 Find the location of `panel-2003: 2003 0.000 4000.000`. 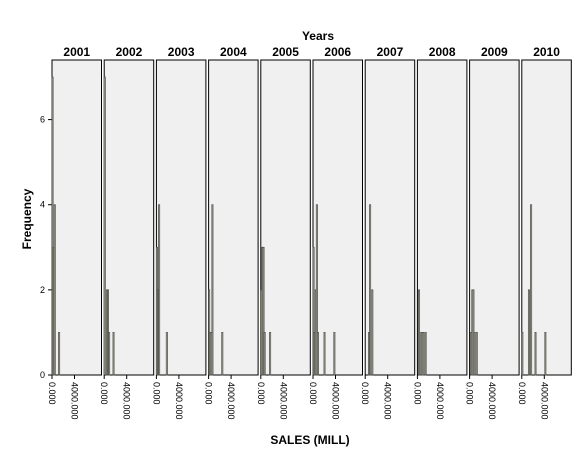

panel-2003: 2003 0.000 4000.000 is located at coordinates (179, 232).